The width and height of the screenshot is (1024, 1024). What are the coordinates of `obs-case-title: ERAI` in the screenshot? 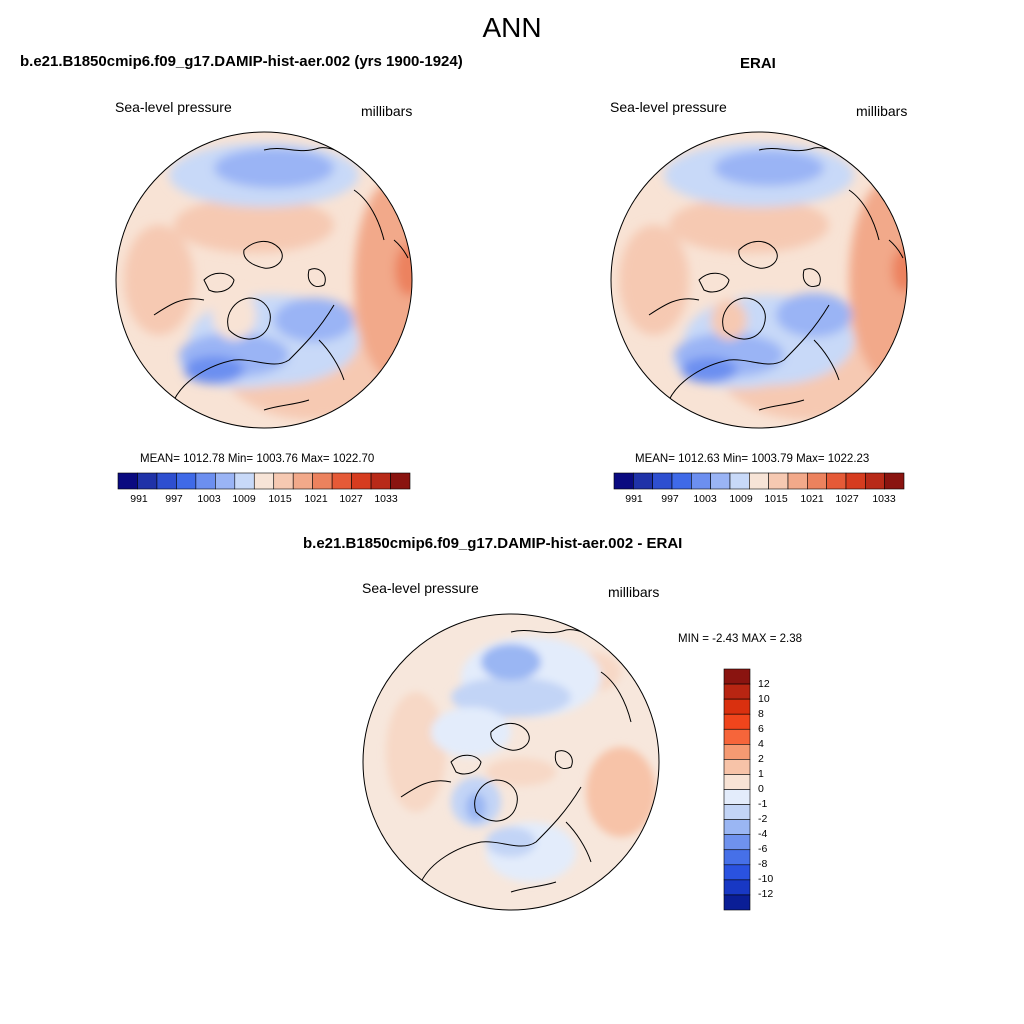 It's located at (758, 63).